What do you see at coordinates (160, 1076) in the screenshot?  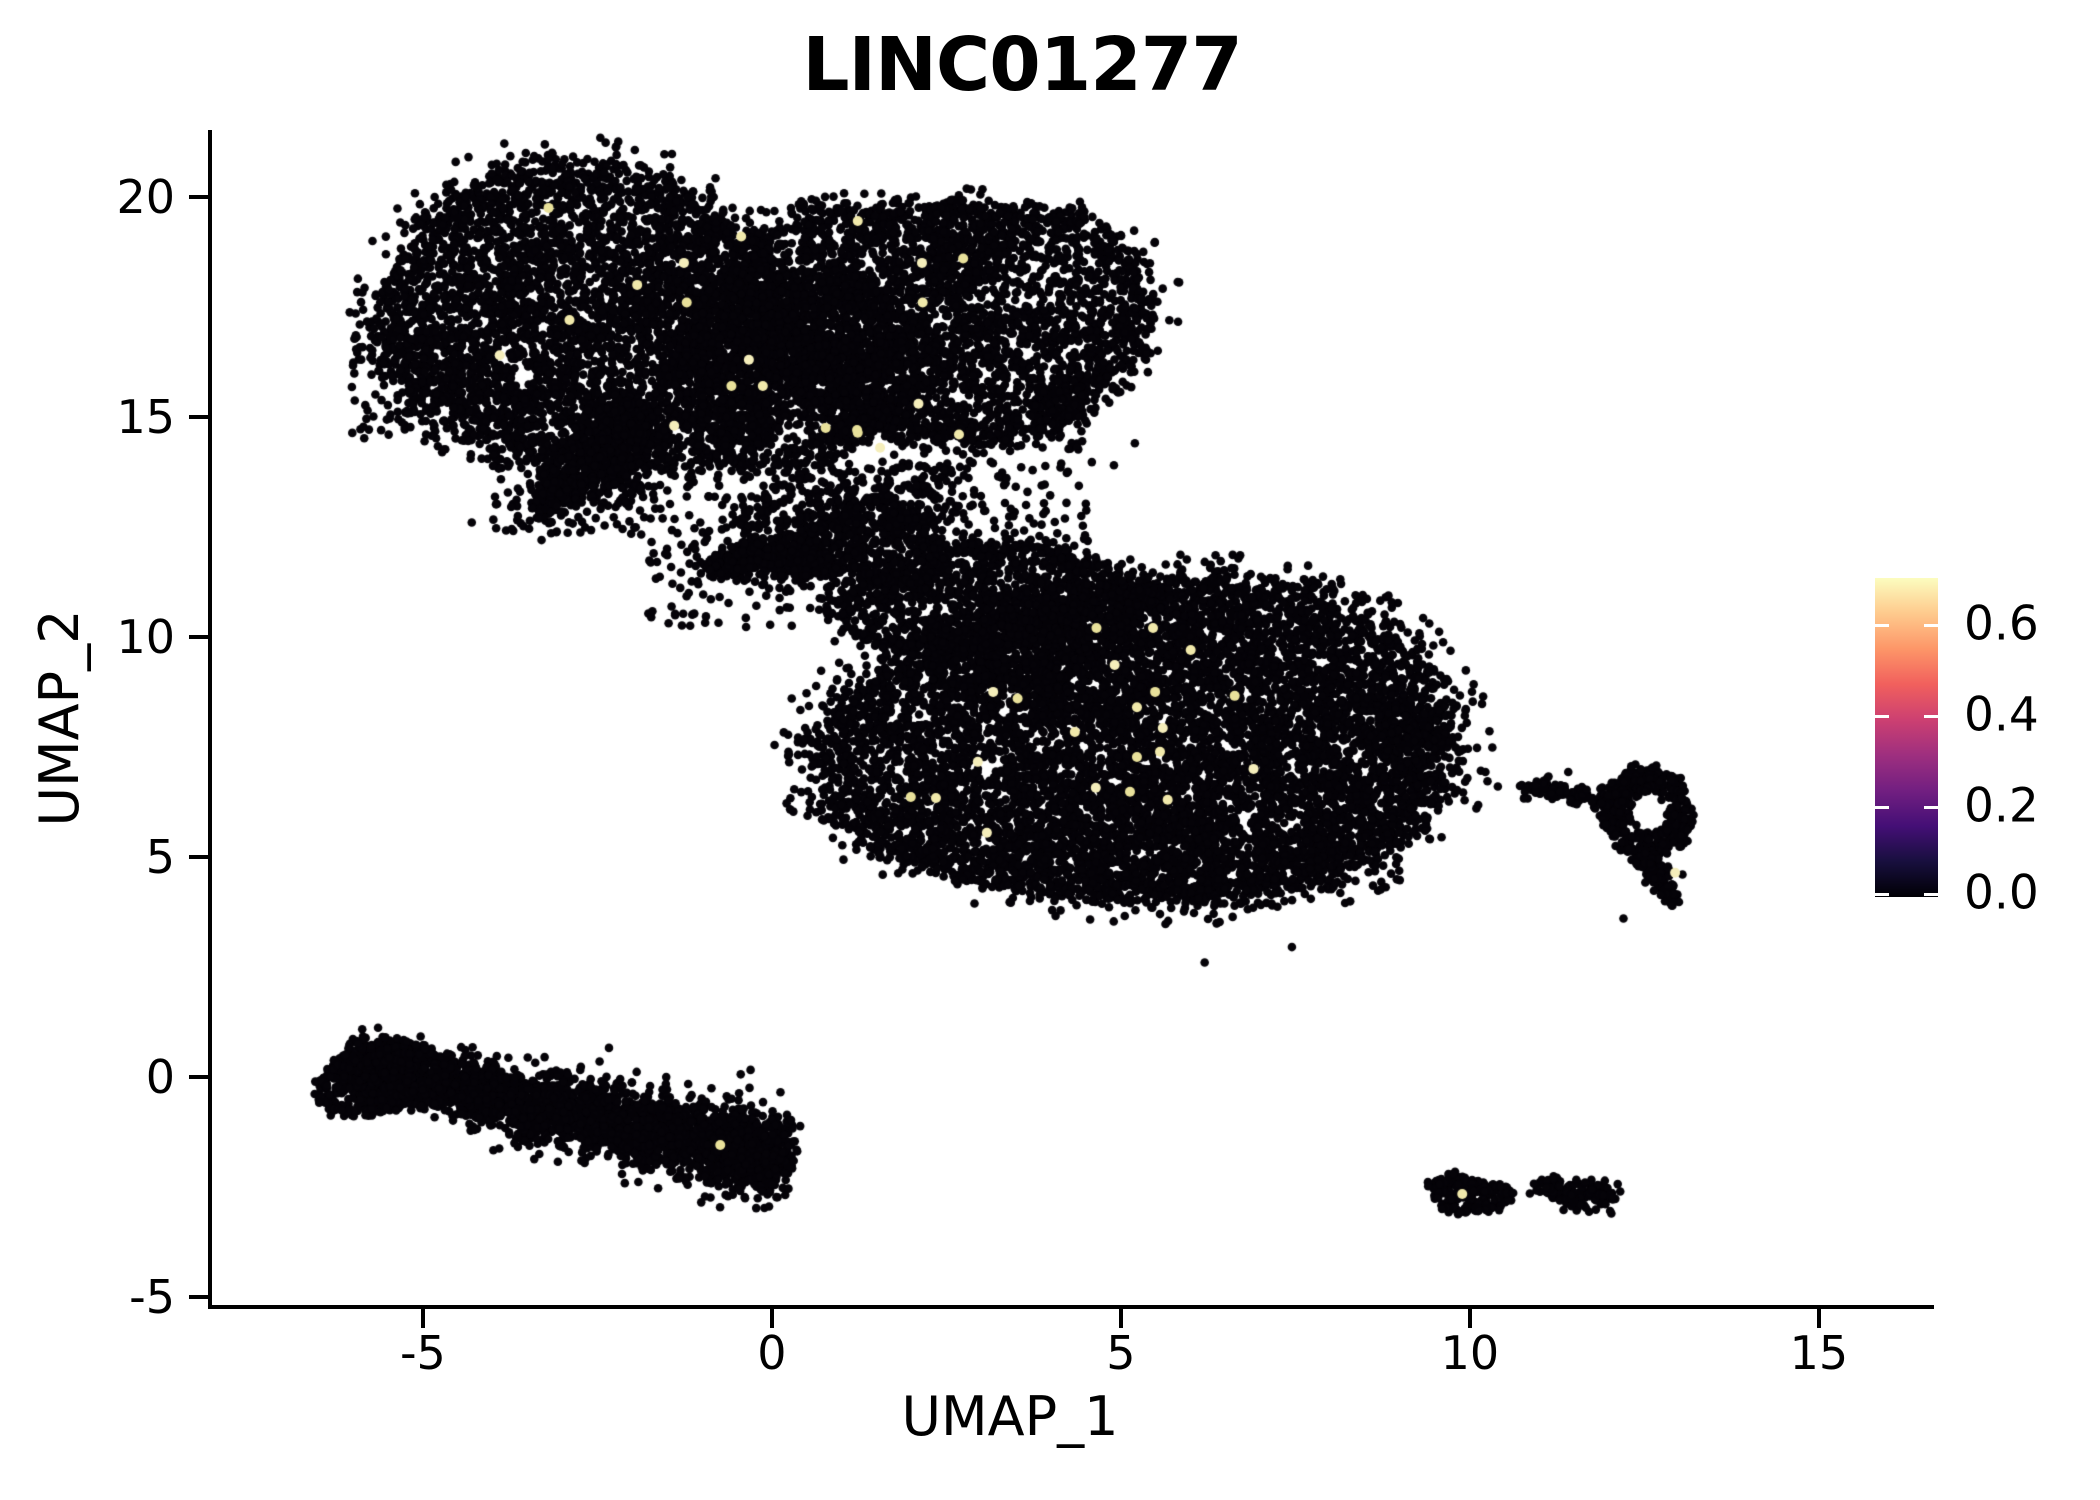 I see `y-tick-label: 0` at bounding box center [160, 1076].